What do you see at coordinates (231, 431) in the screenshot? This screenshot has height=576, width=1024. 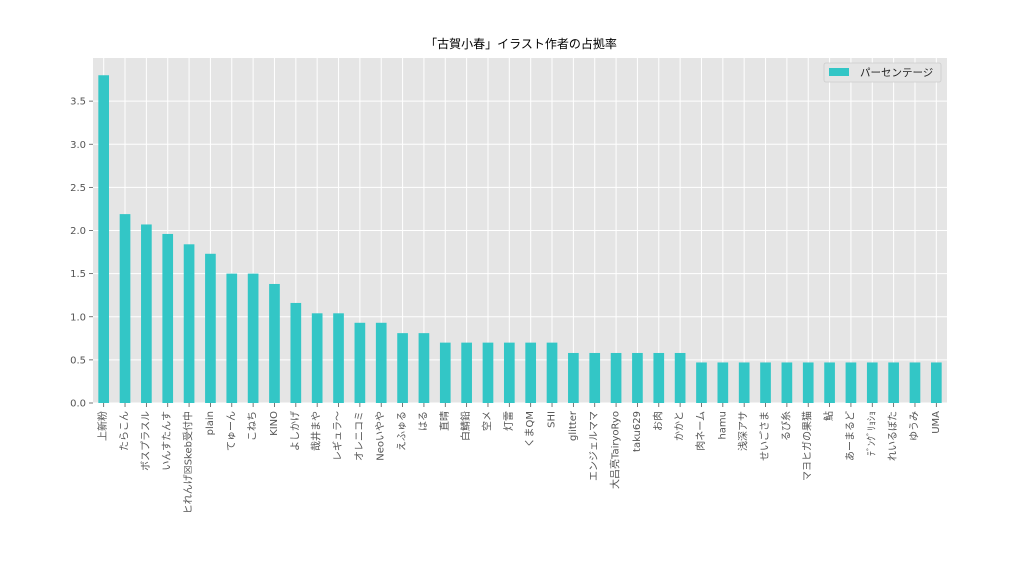 I see `x-tick-label: てゅーん` at bounding box center [231, 431].